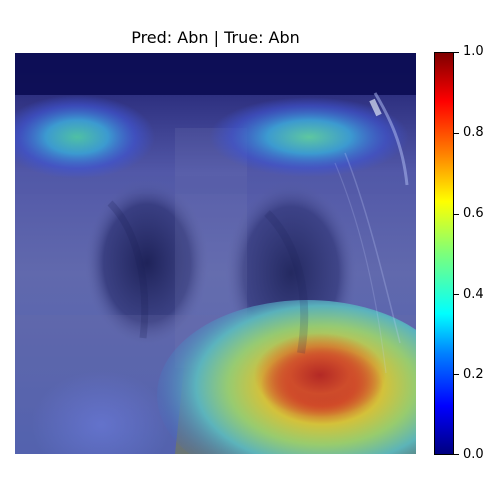  What do you see at coordinates (215, 37) in the screenshot?
I see `figure-title: Pred: Abn | True: Abn` at bounding box center [215, 37].